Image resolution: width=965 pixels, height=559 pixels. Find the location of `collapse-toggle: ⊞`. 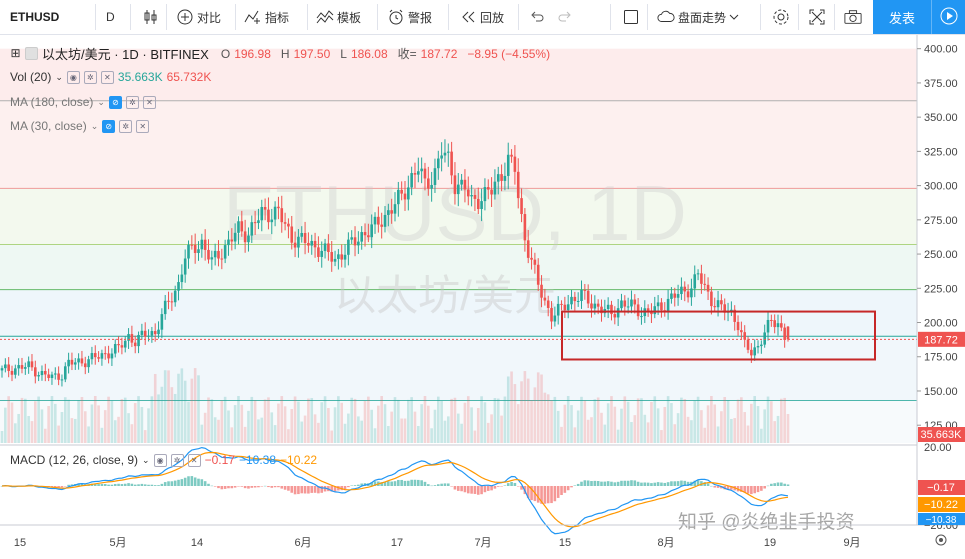

collapse-toggle: ⊞ is located at coordinates (15, 53).